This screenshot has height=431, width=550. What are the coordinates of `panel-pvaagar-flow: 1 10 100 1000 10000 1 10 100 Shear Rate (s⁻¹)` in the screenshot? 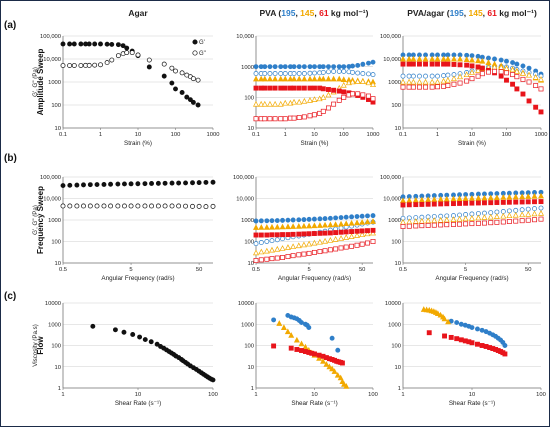 It's located at (465, 354).